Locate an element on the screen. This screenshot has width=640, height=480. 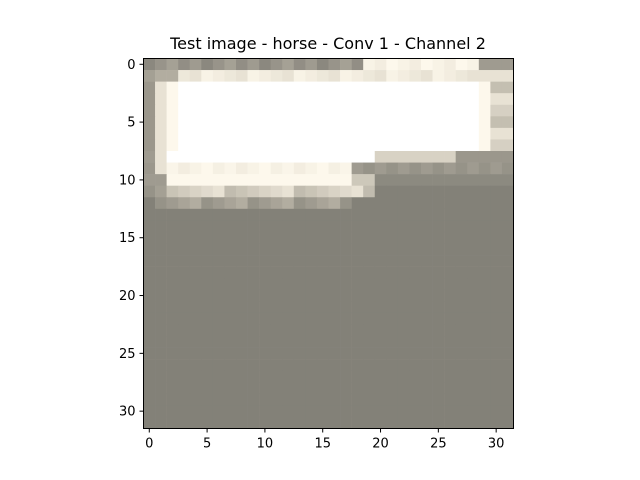
x-tick-label: 15 is located at coordinates (322, 444).